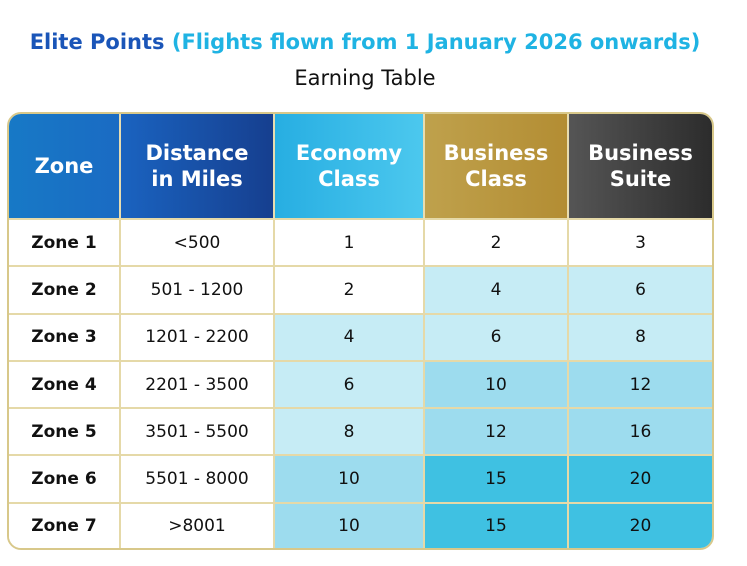 The height and width of the screenshot is (566, 747). I want to click on header-business-suite-line2: Suite, so click(640, 179).